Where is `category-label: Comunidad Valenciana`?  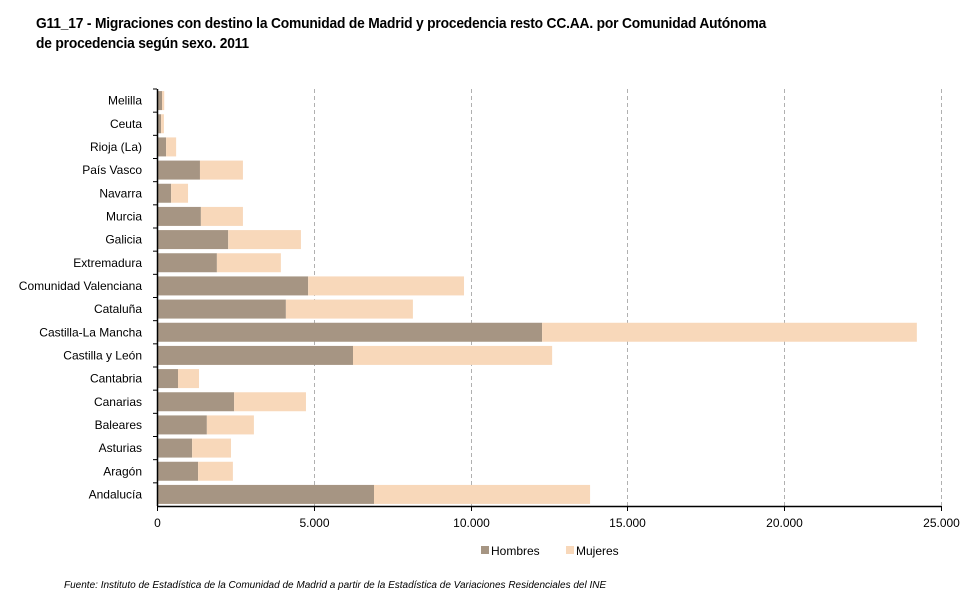
category-label: Comunidad Valenciana is located at coordinates (81, 286).